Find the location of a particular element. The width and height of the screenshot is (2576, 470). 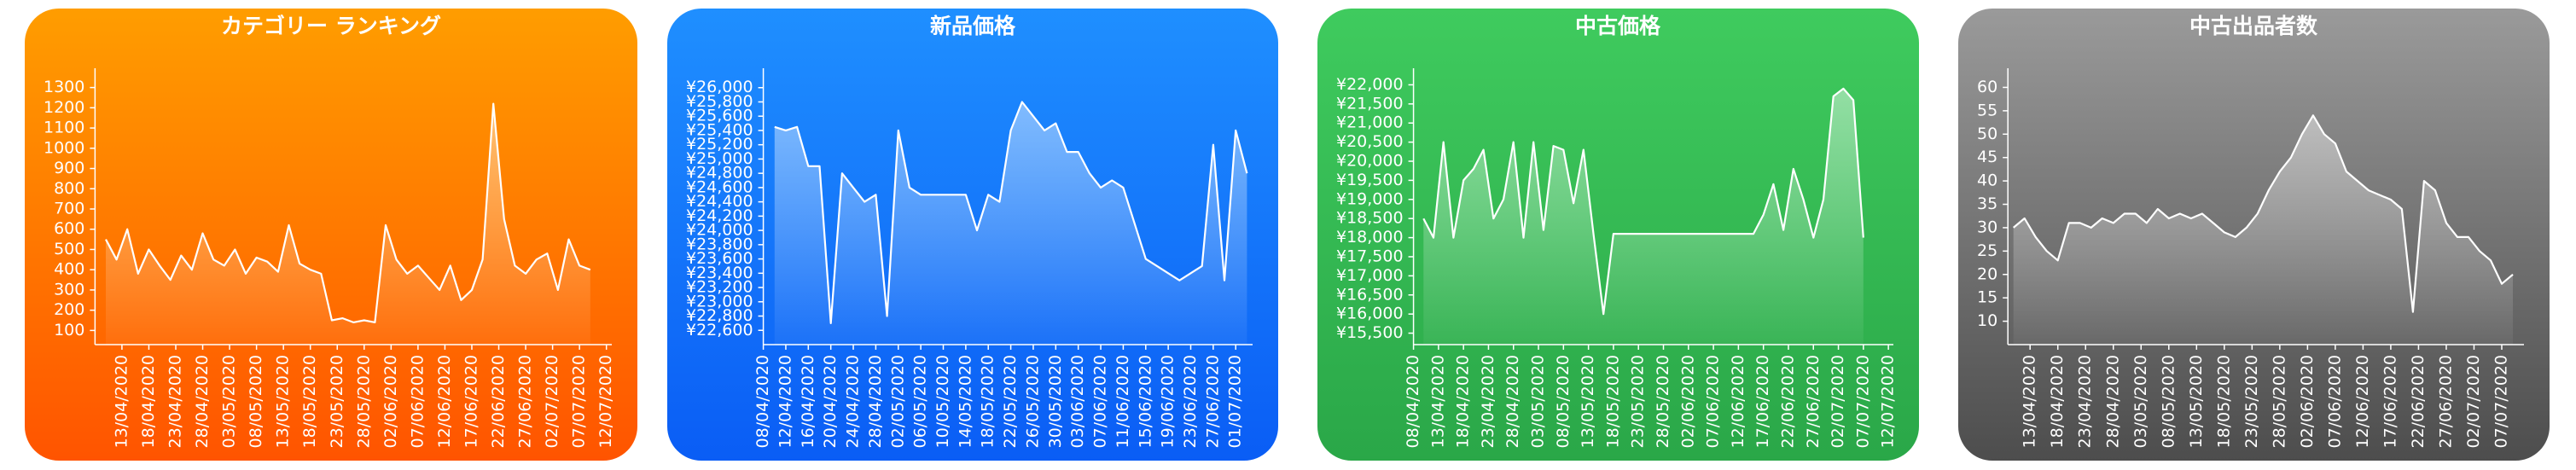

y-tick-label: ¥22,600 is located at coordinates (719, 330).